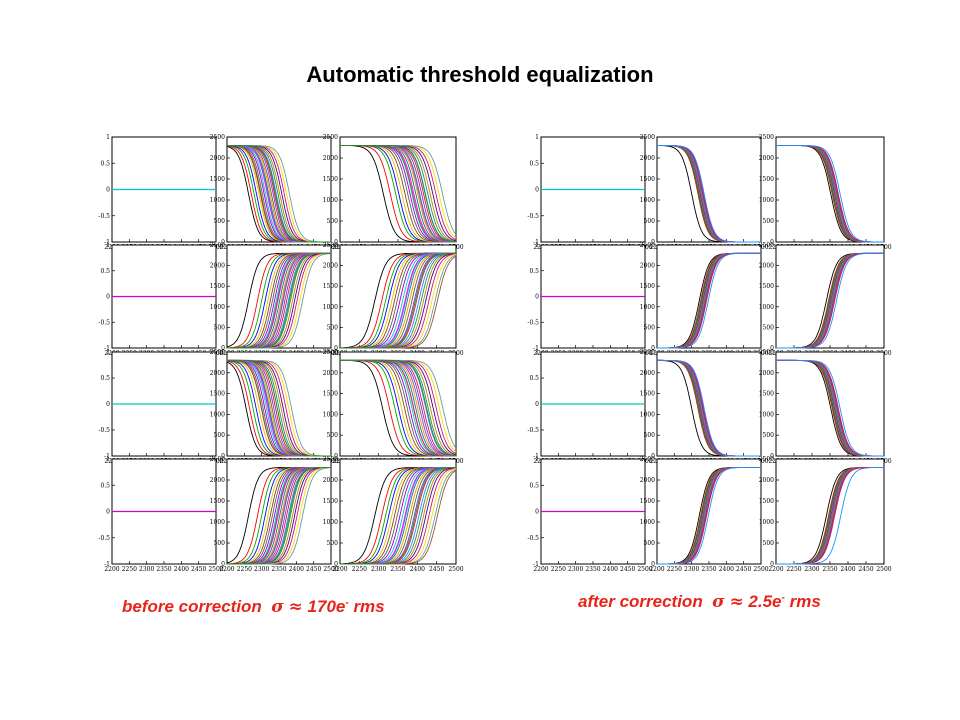 The image size is (960, 720). Describe the element at coordinates (277, 607) in the screenshot. I see `caption-before-sigma: σ` at that location.